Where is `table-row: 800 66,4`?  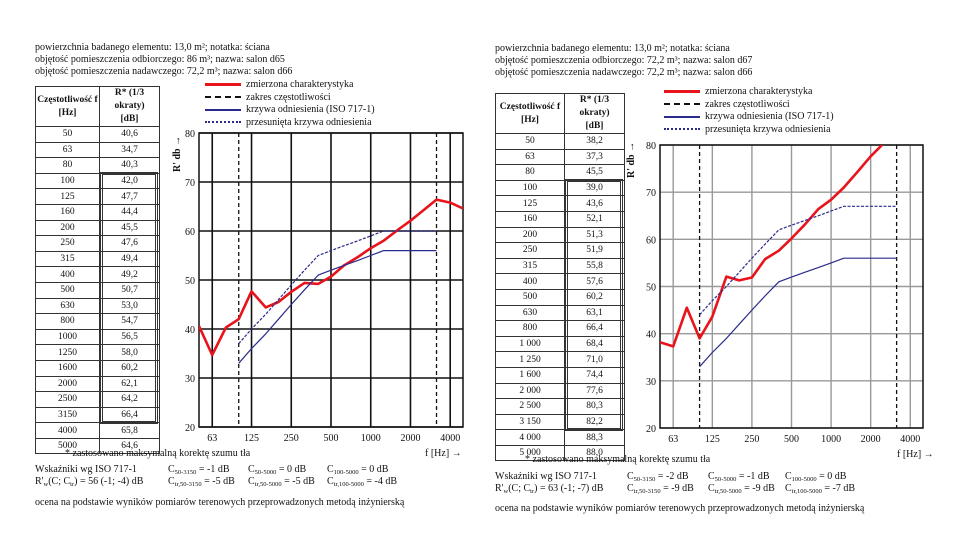
table-row: 800 66,4 is located at coordinates (560, 328).